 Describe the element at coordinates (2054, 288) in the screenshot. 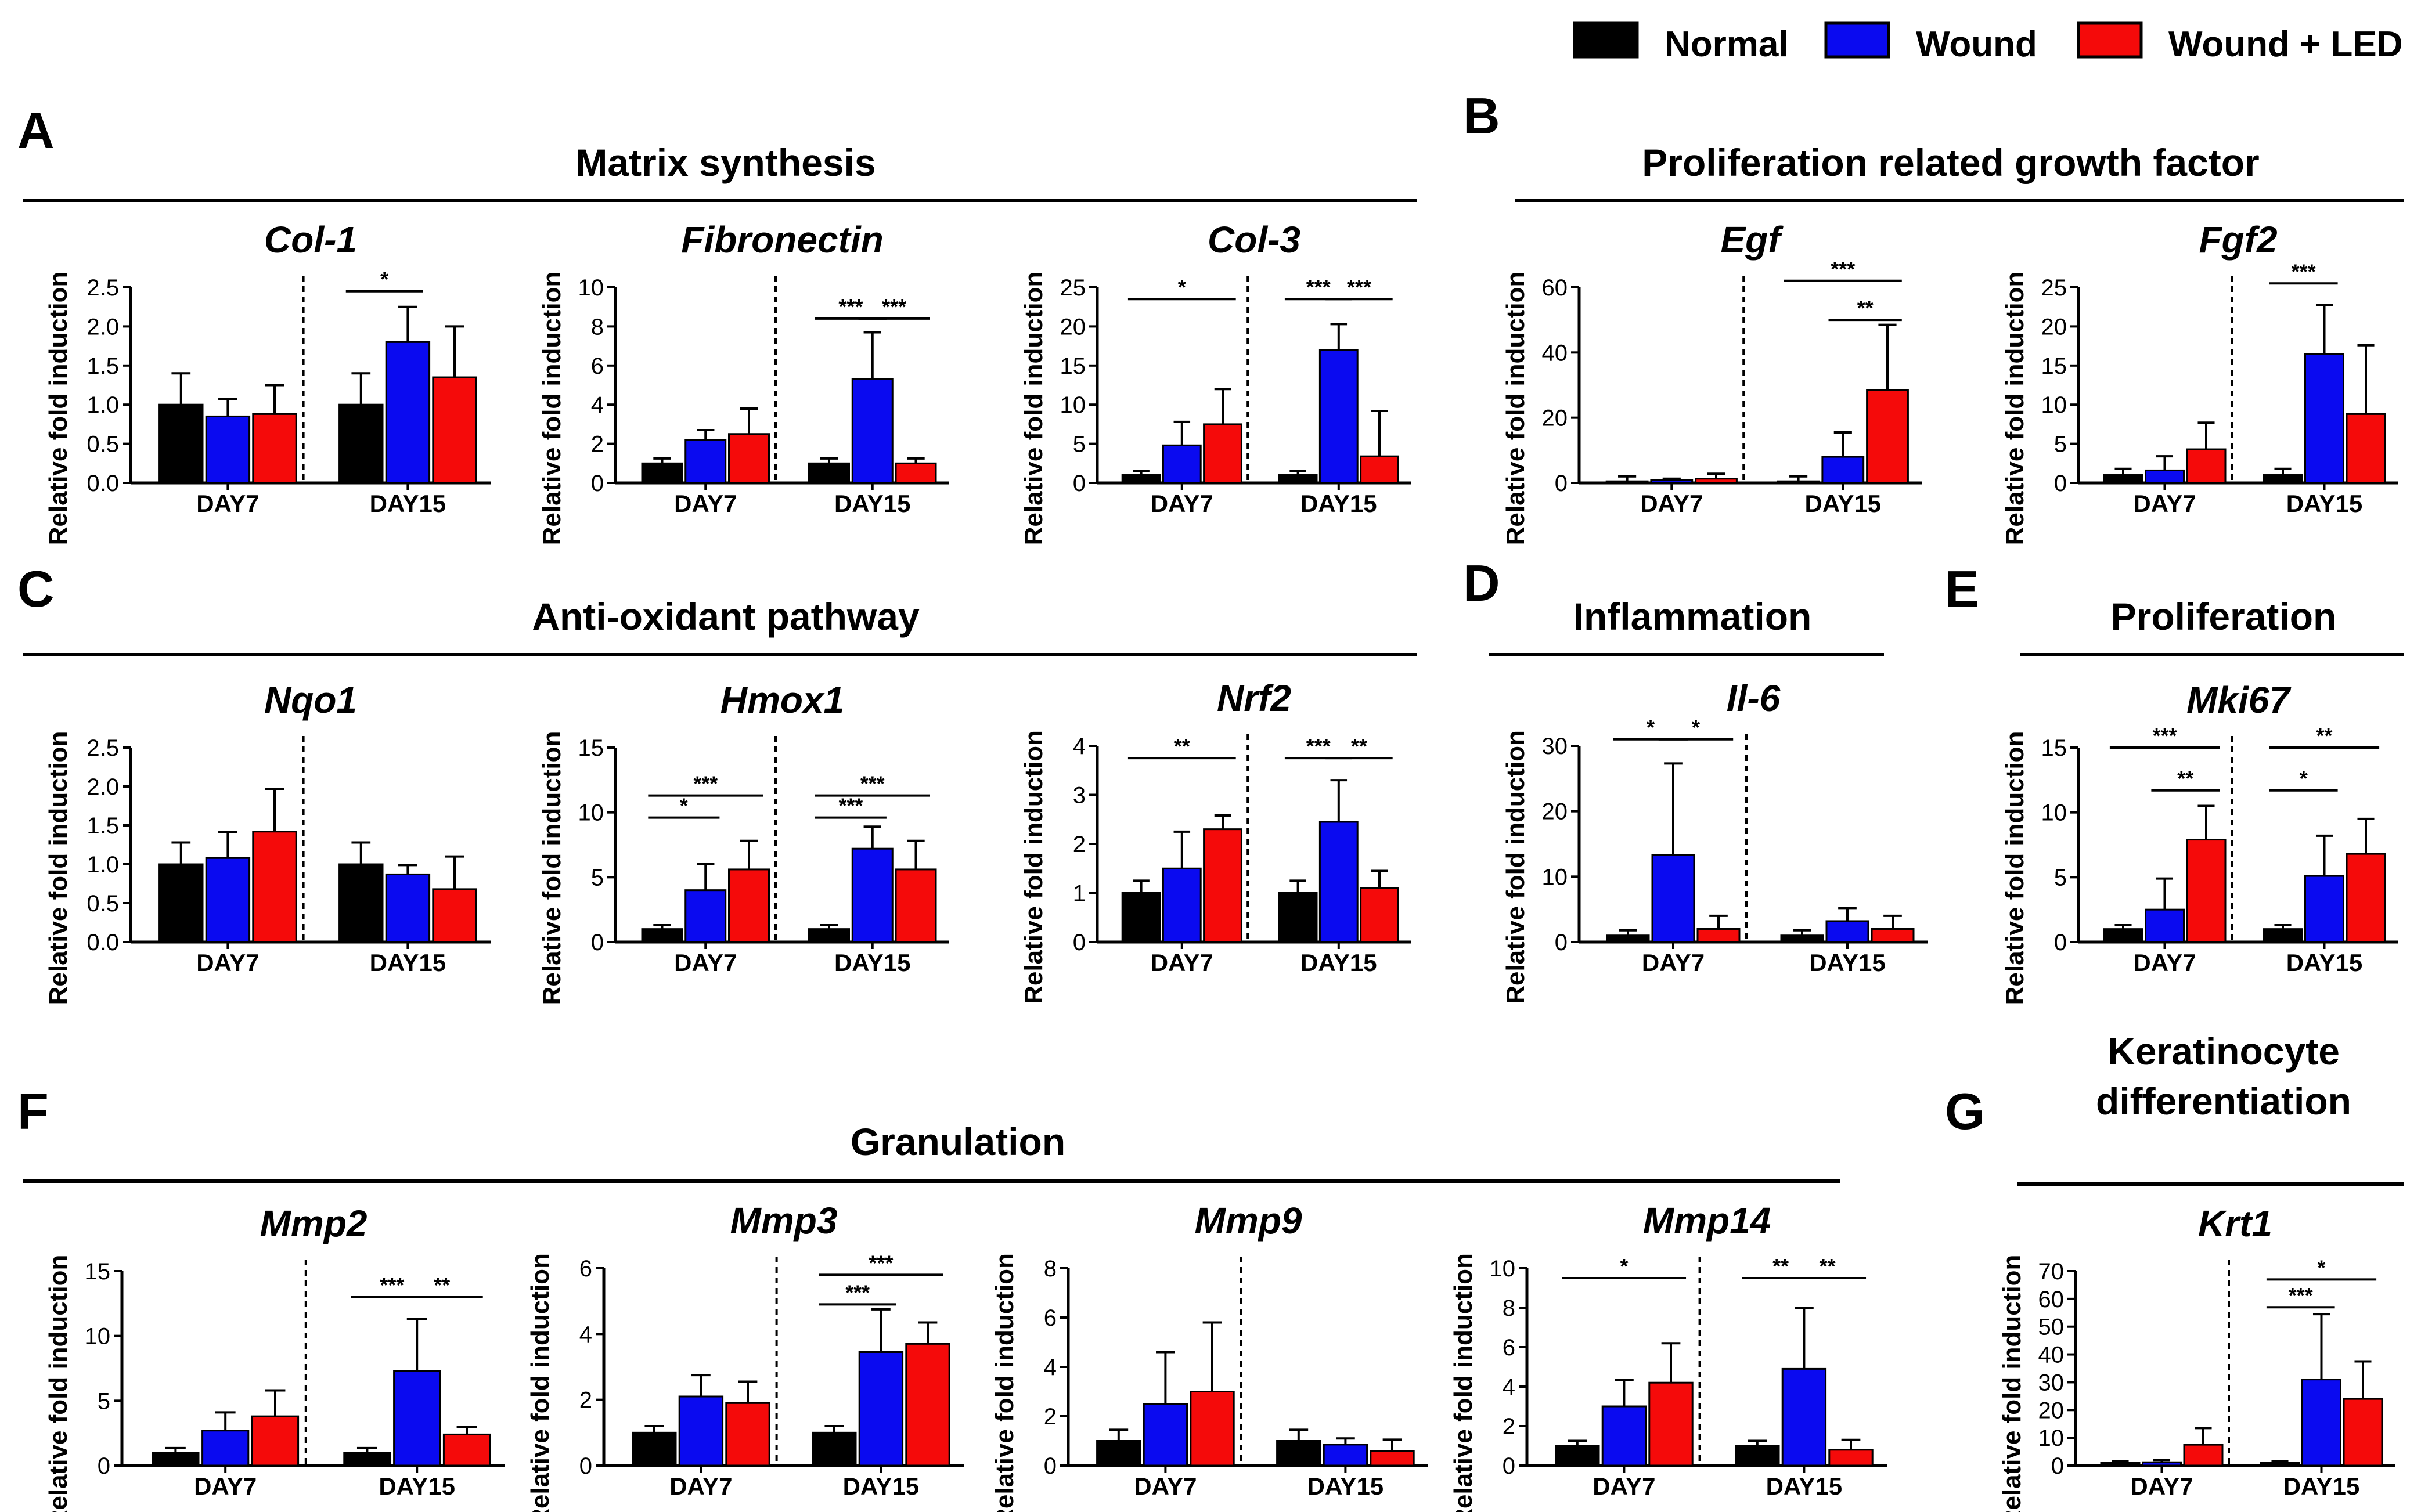

I see `y-tick-label: 25` at that location.